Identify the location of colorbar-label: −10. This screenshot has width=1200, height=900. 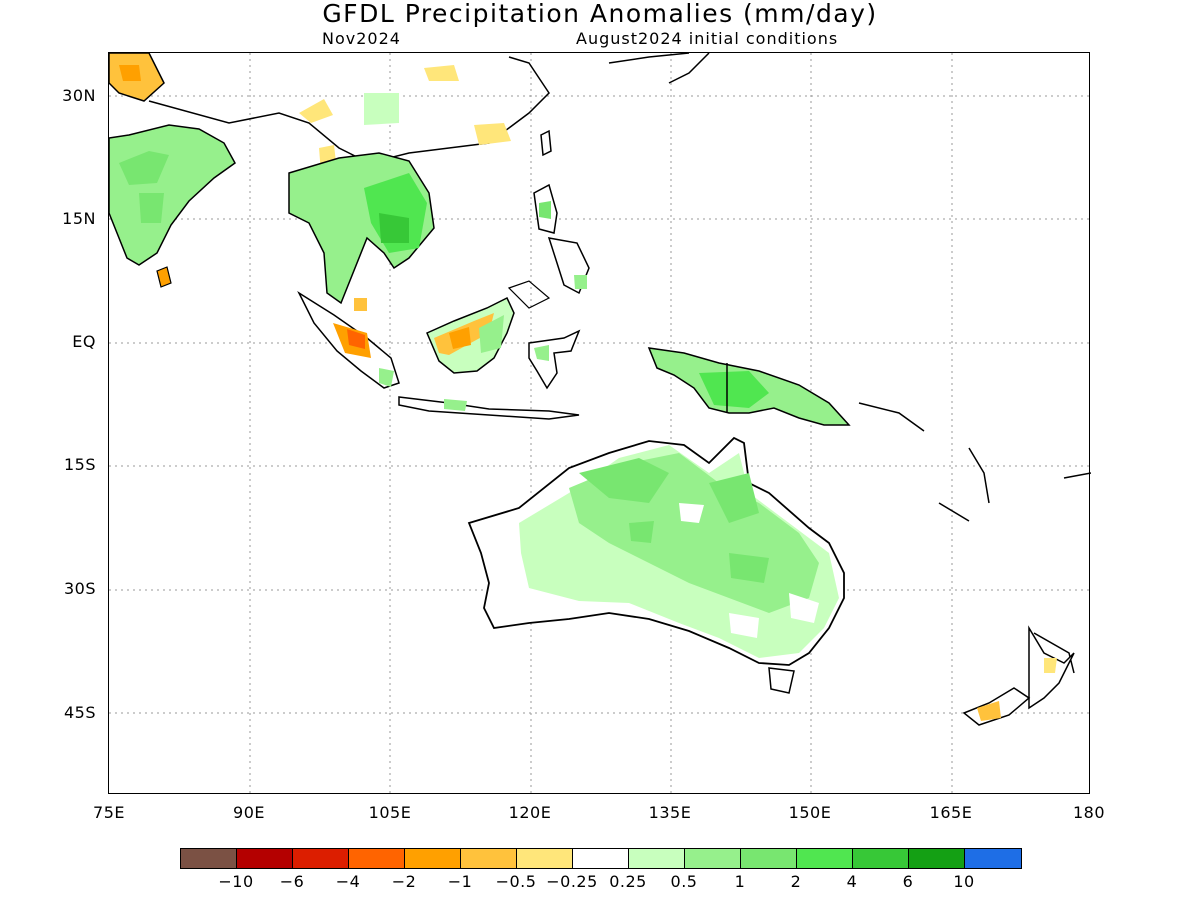
(236, 881).